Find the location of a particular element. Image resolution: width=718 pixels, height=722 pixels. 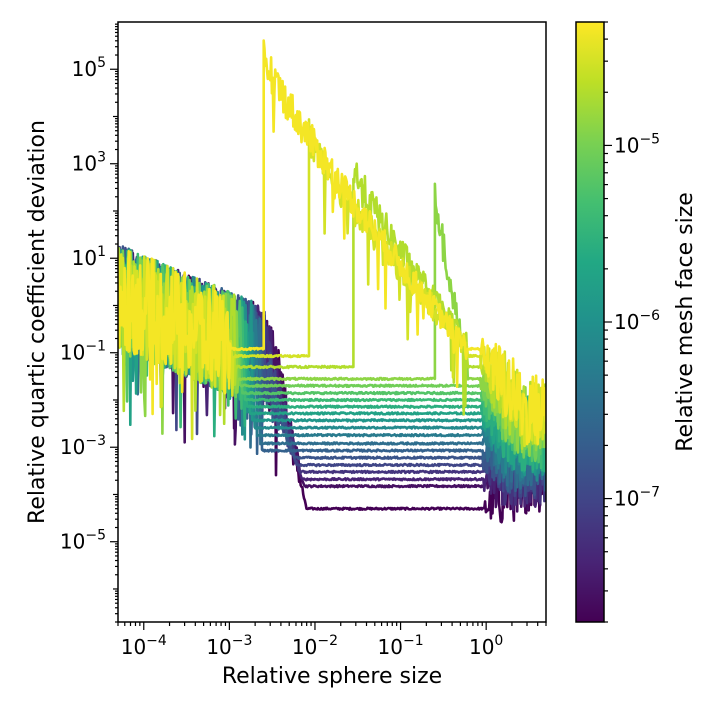

x-tick-label: 10⁻² is located at coordinates (315, 646).